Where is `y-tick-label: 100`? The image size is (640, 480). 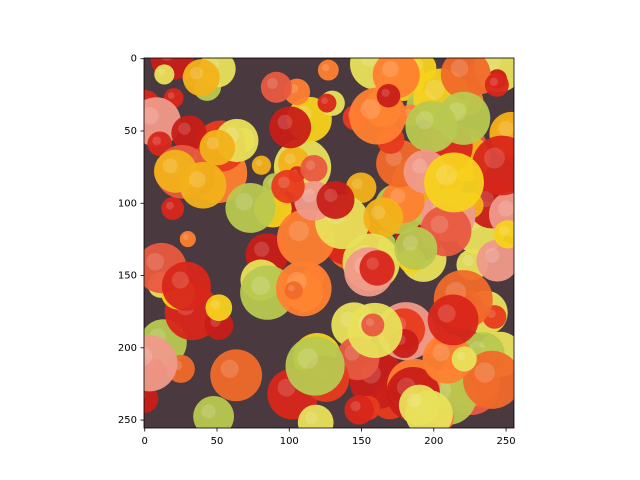 y-tick-label: 100 is located at coordinates (127, 203).